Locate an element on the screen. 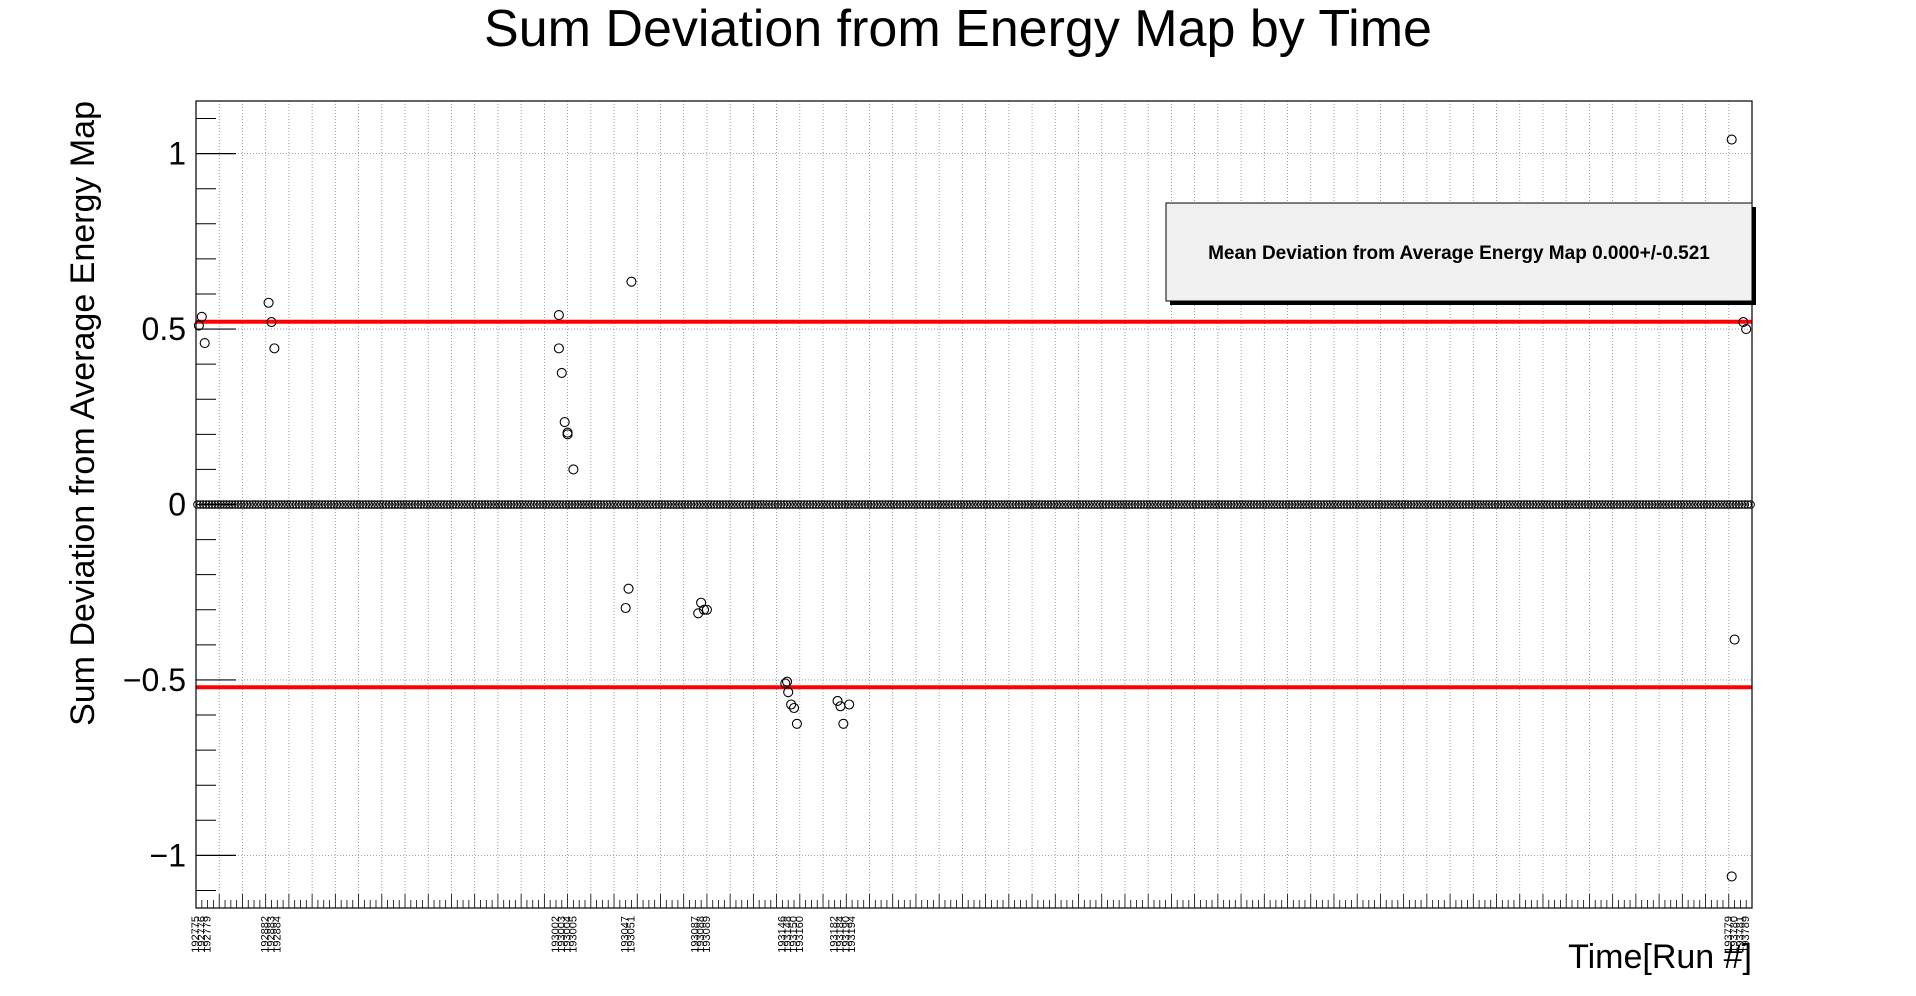 The height and width of the screenshot is (996, 1916). x-tick-label: 193184 is located at coordinates (840, 934).